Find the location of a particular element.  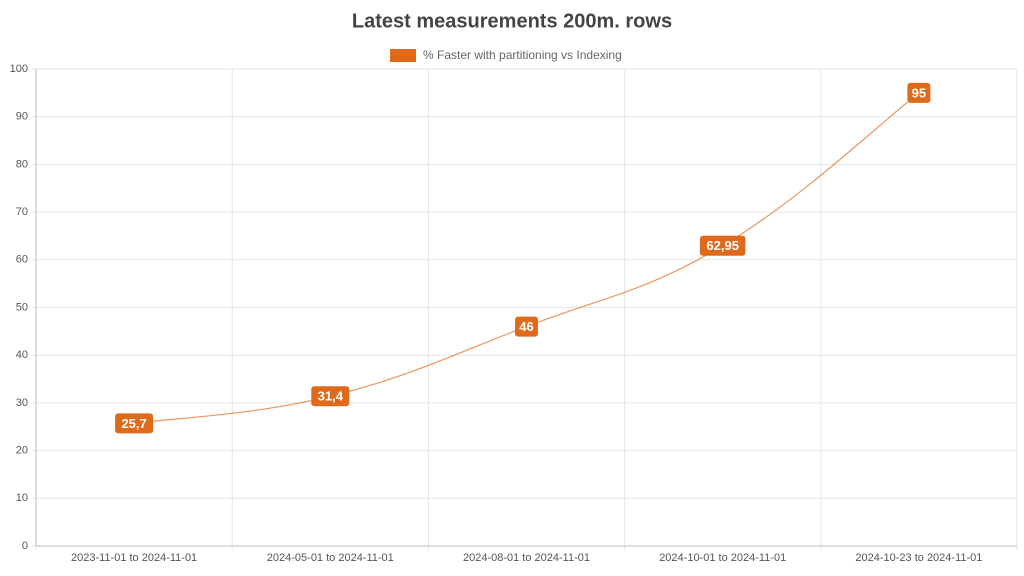

y-tick-label: 90 is located at coordinates (22, 117).